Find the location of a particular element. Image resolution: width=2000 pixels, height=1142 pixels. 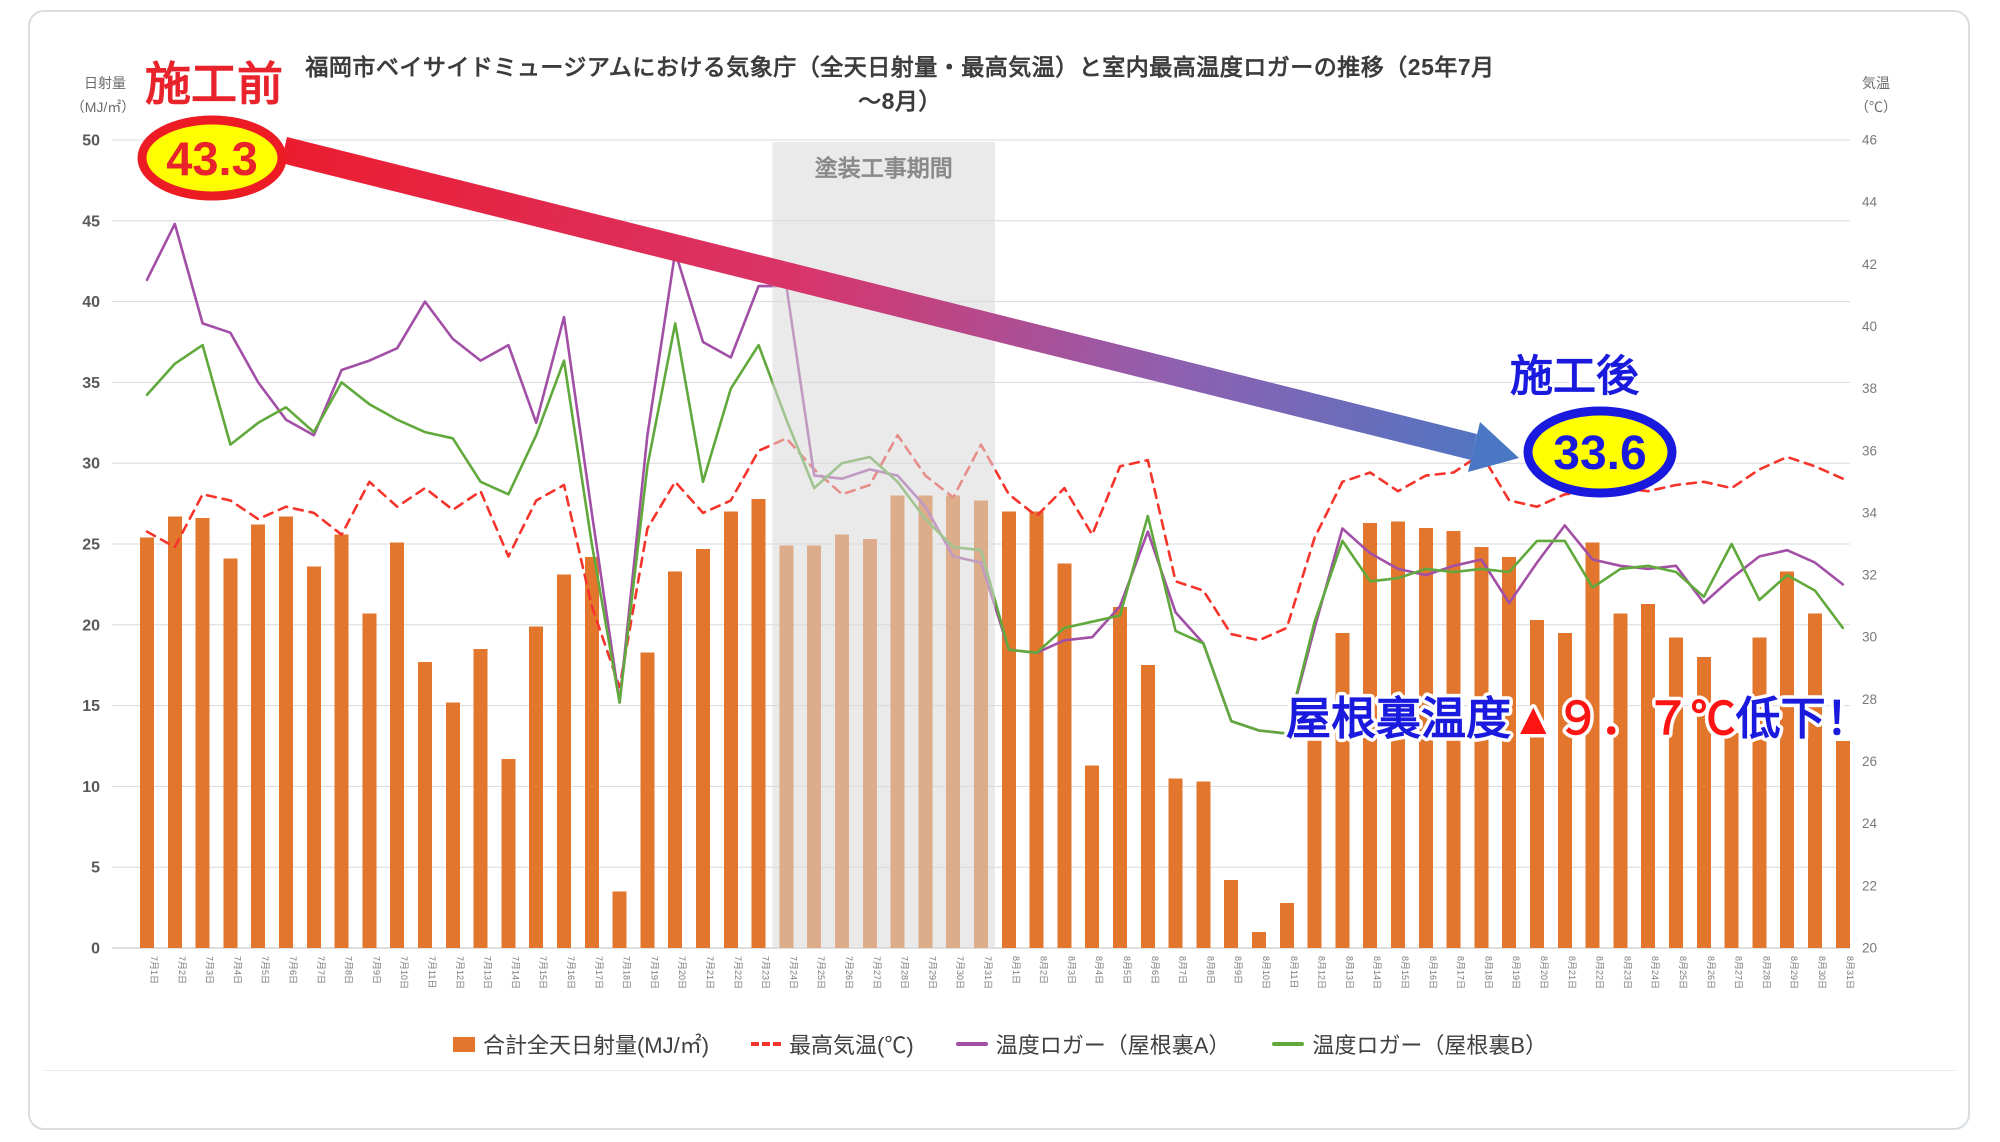

legend-item-maxtemp: 最高気温(℃) is located at coordinates (832, 1044).